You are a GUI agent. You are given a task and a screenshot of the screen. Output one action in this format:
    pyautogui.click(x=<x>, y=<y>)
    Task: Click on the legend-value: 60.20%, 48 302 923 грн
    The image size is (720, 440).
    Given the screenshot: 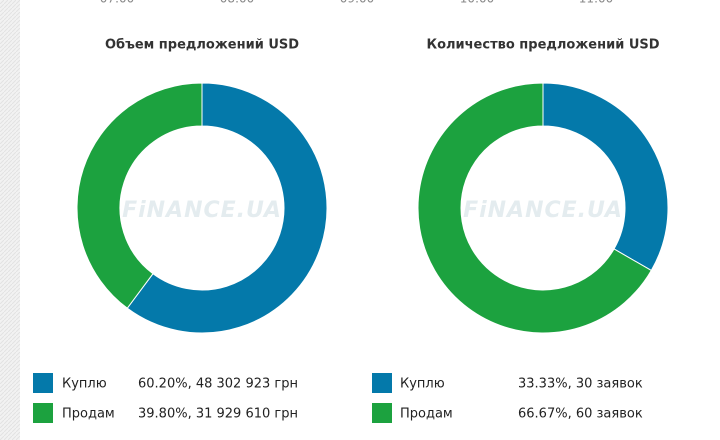 What is the action you would take?
    pyautogui.click(x=218, y=384)
    